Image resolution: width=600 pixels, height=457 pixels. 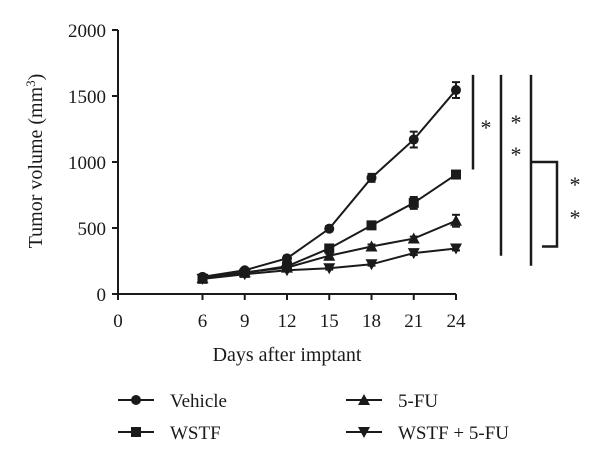 What do you see at coordinates (516, 154) in the screenshot?
I see `star-vehicle-5fu-2: *` at bounding box center [516, 154].